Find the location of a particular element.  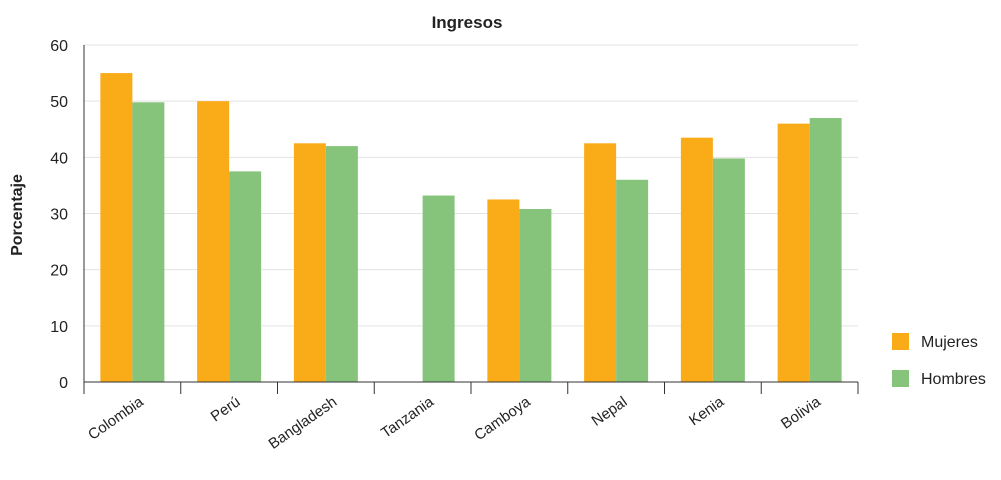

x-tick-label: Colombia is located at coordinates (116, 418).